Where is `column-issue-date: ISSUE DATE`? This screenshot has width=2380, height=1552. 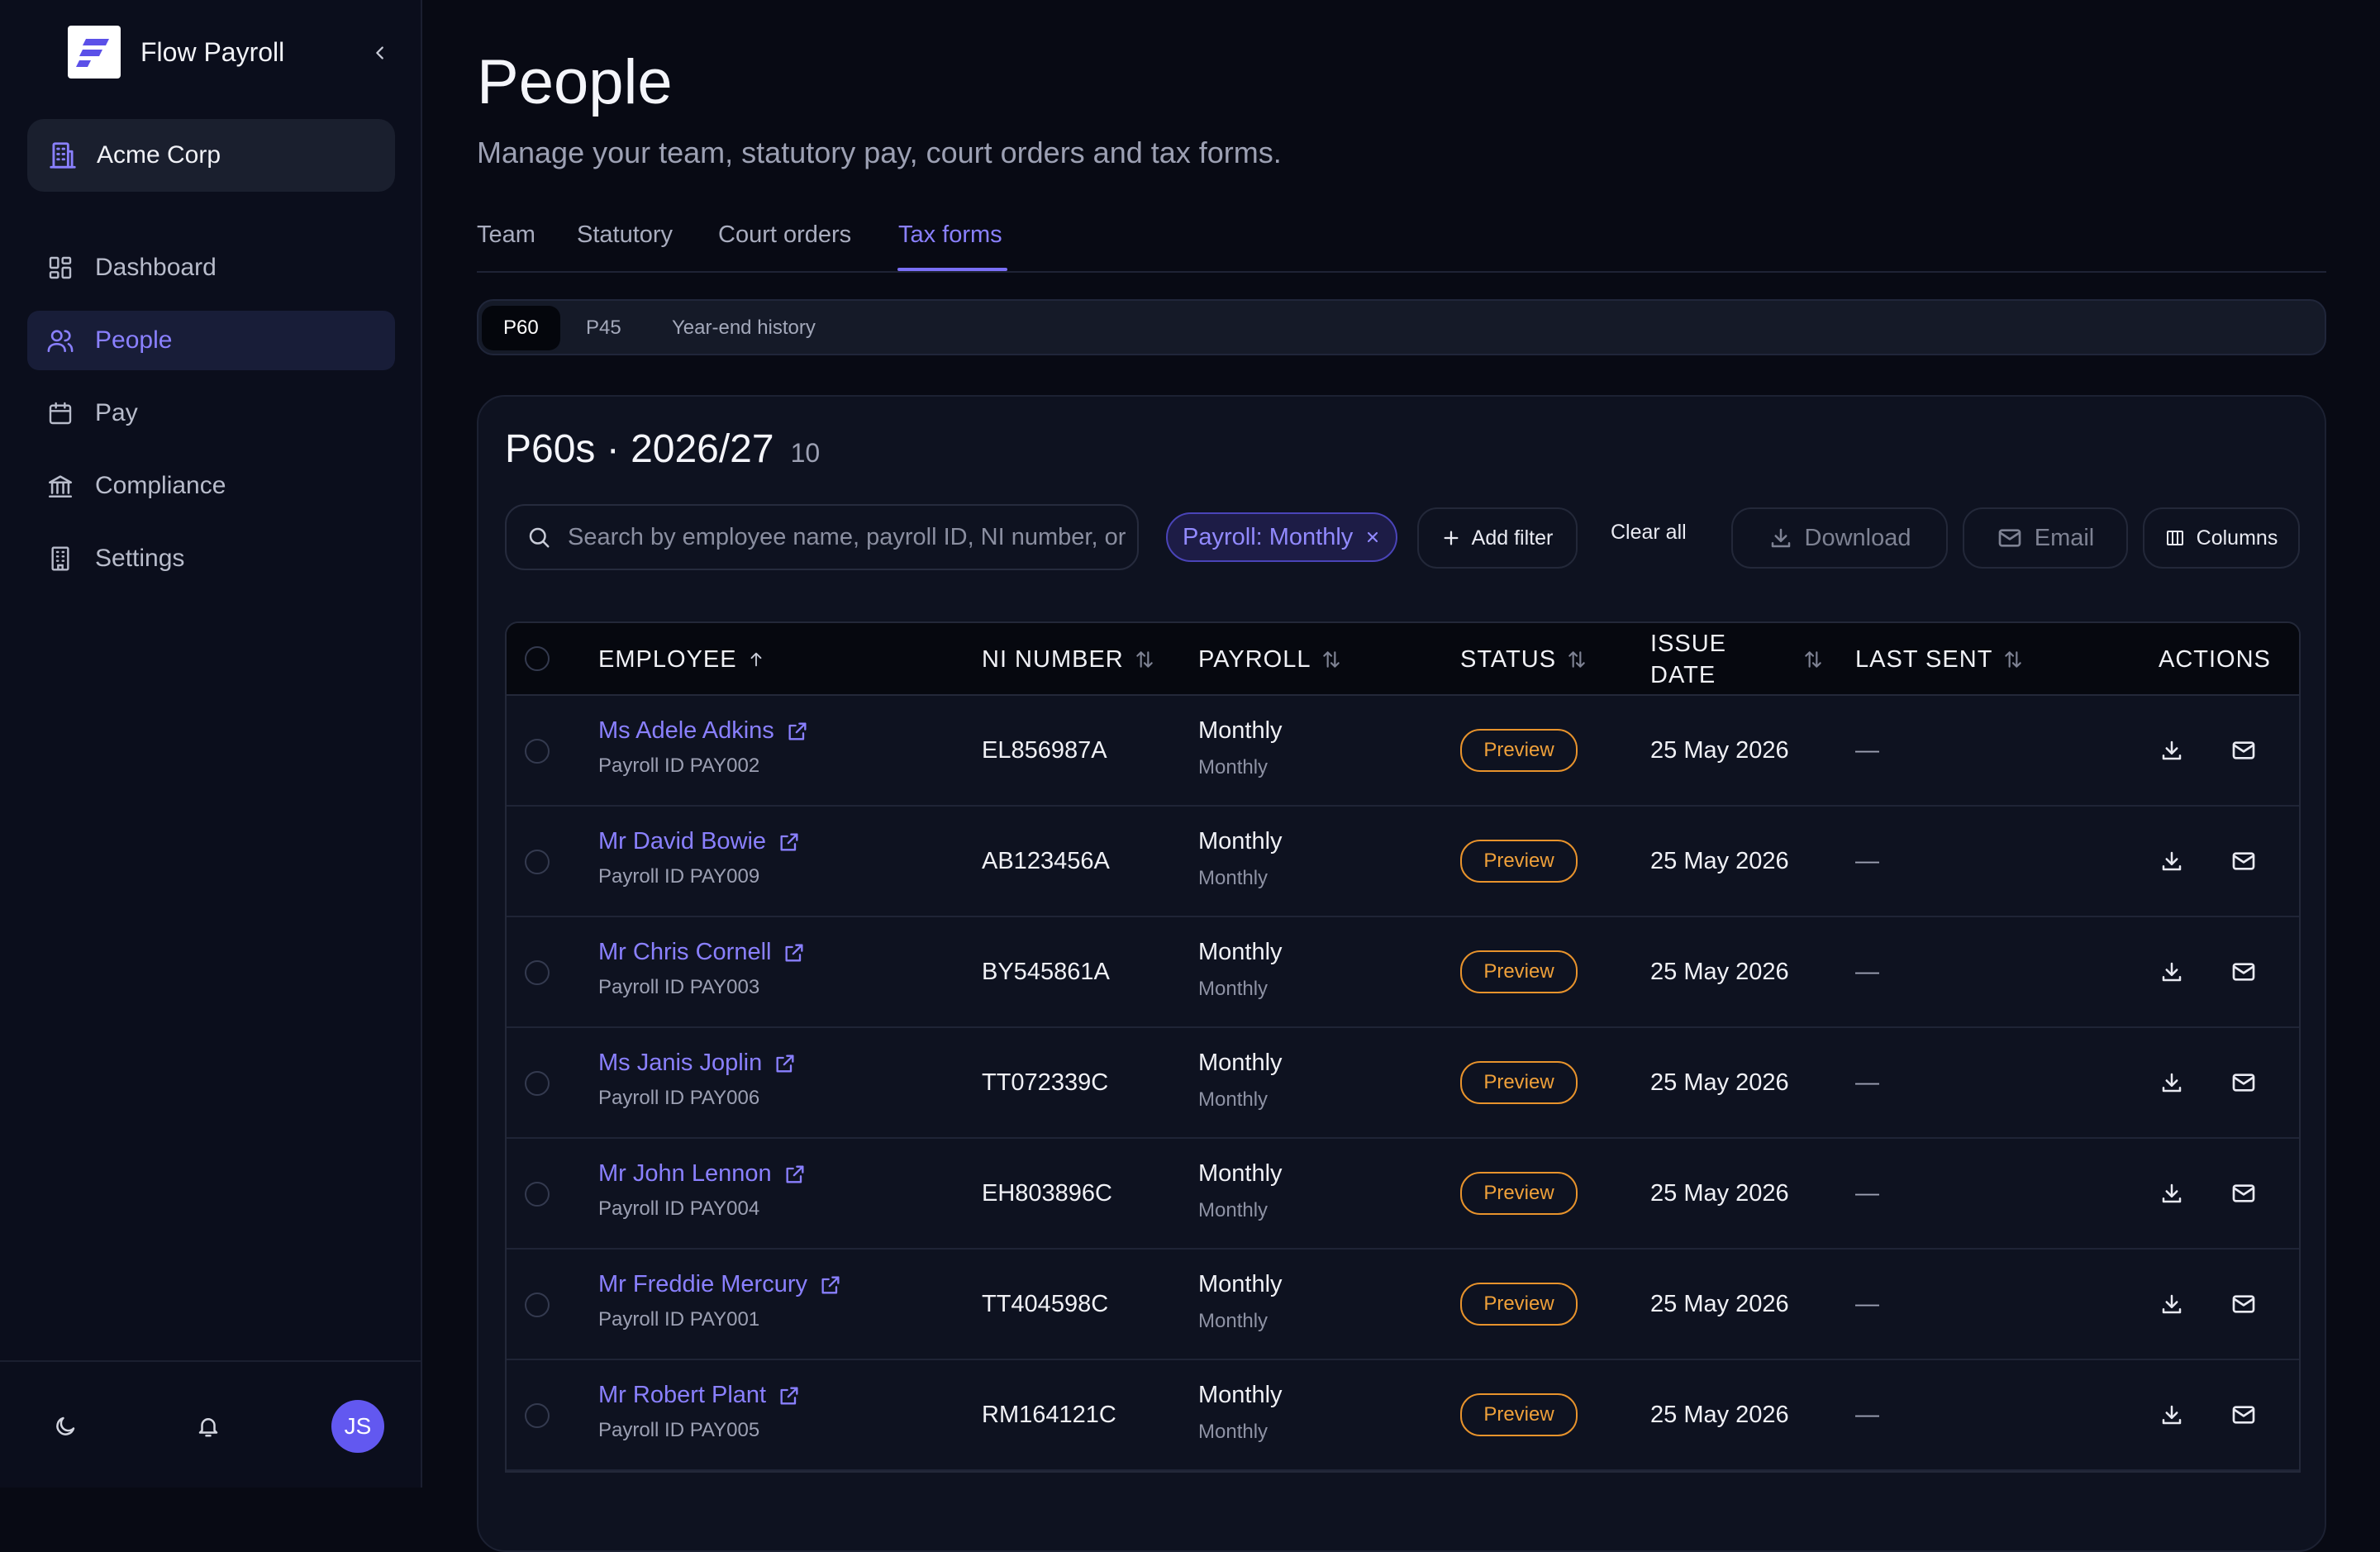
column-issue-date: ISSUE DATE is located at coordinates (1735, 659).